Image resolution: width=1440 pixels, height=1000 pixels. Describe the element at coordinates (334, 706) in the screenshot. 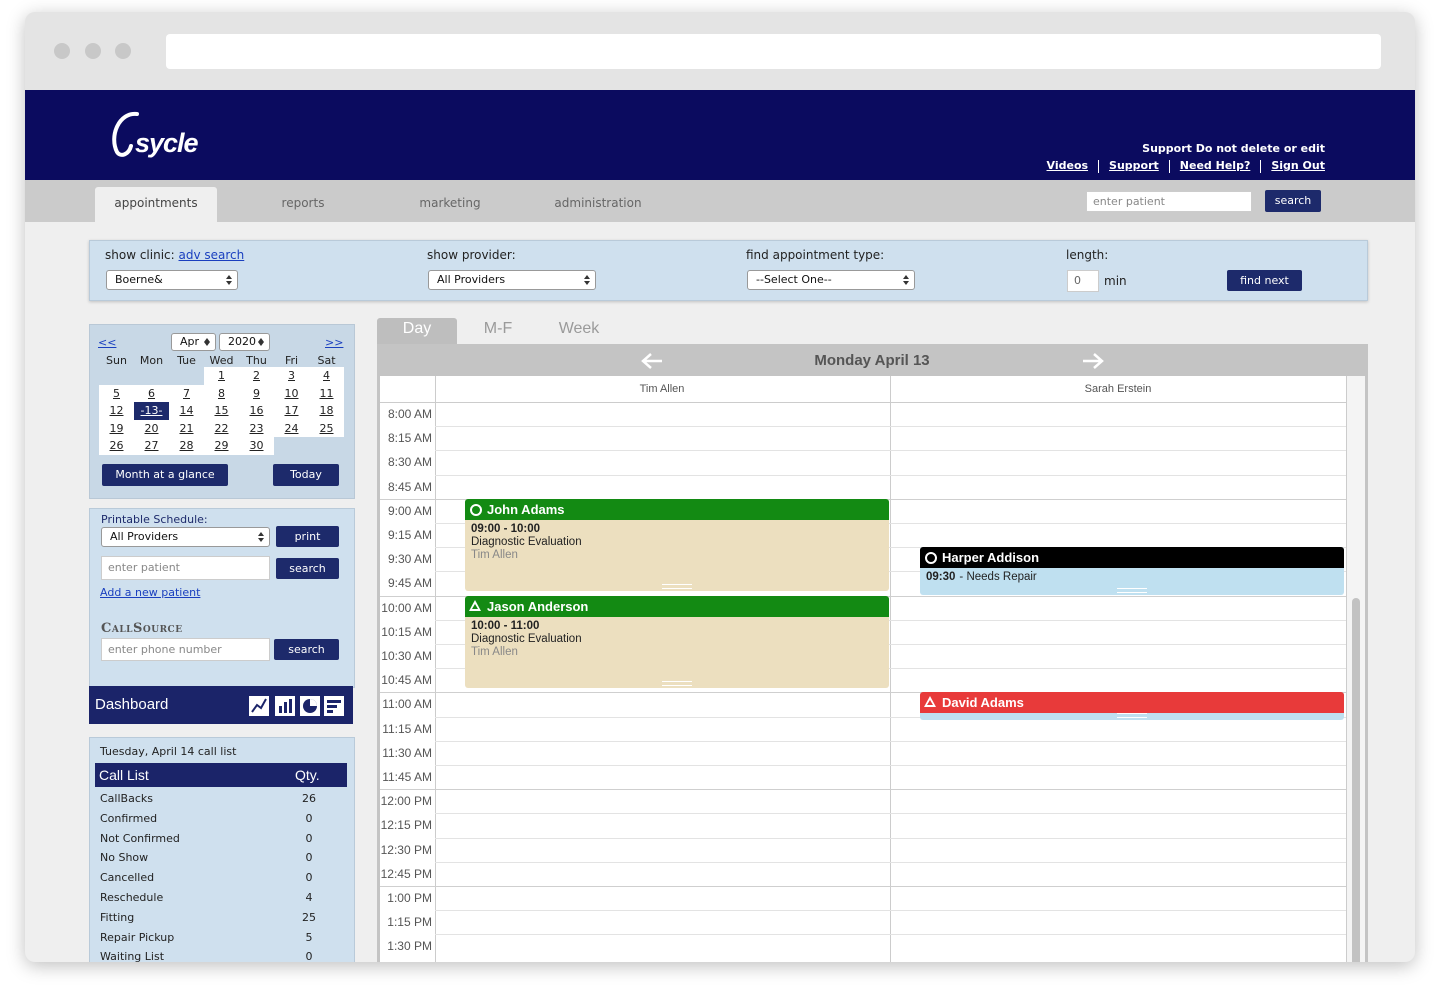

I see `list-icon` at that location.